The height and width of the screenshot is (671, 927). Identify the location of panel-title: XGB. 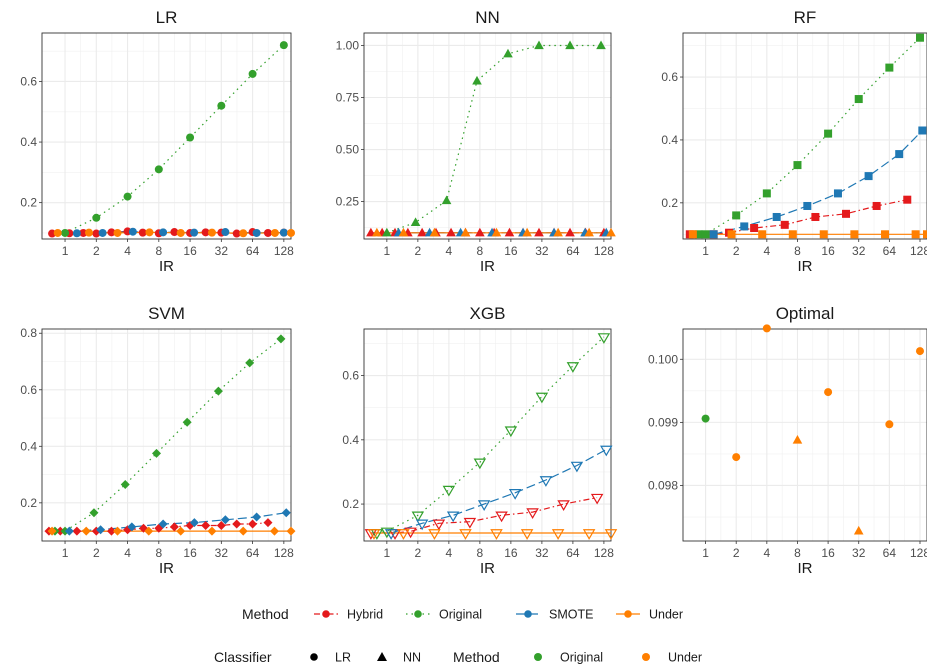
(488, 313).